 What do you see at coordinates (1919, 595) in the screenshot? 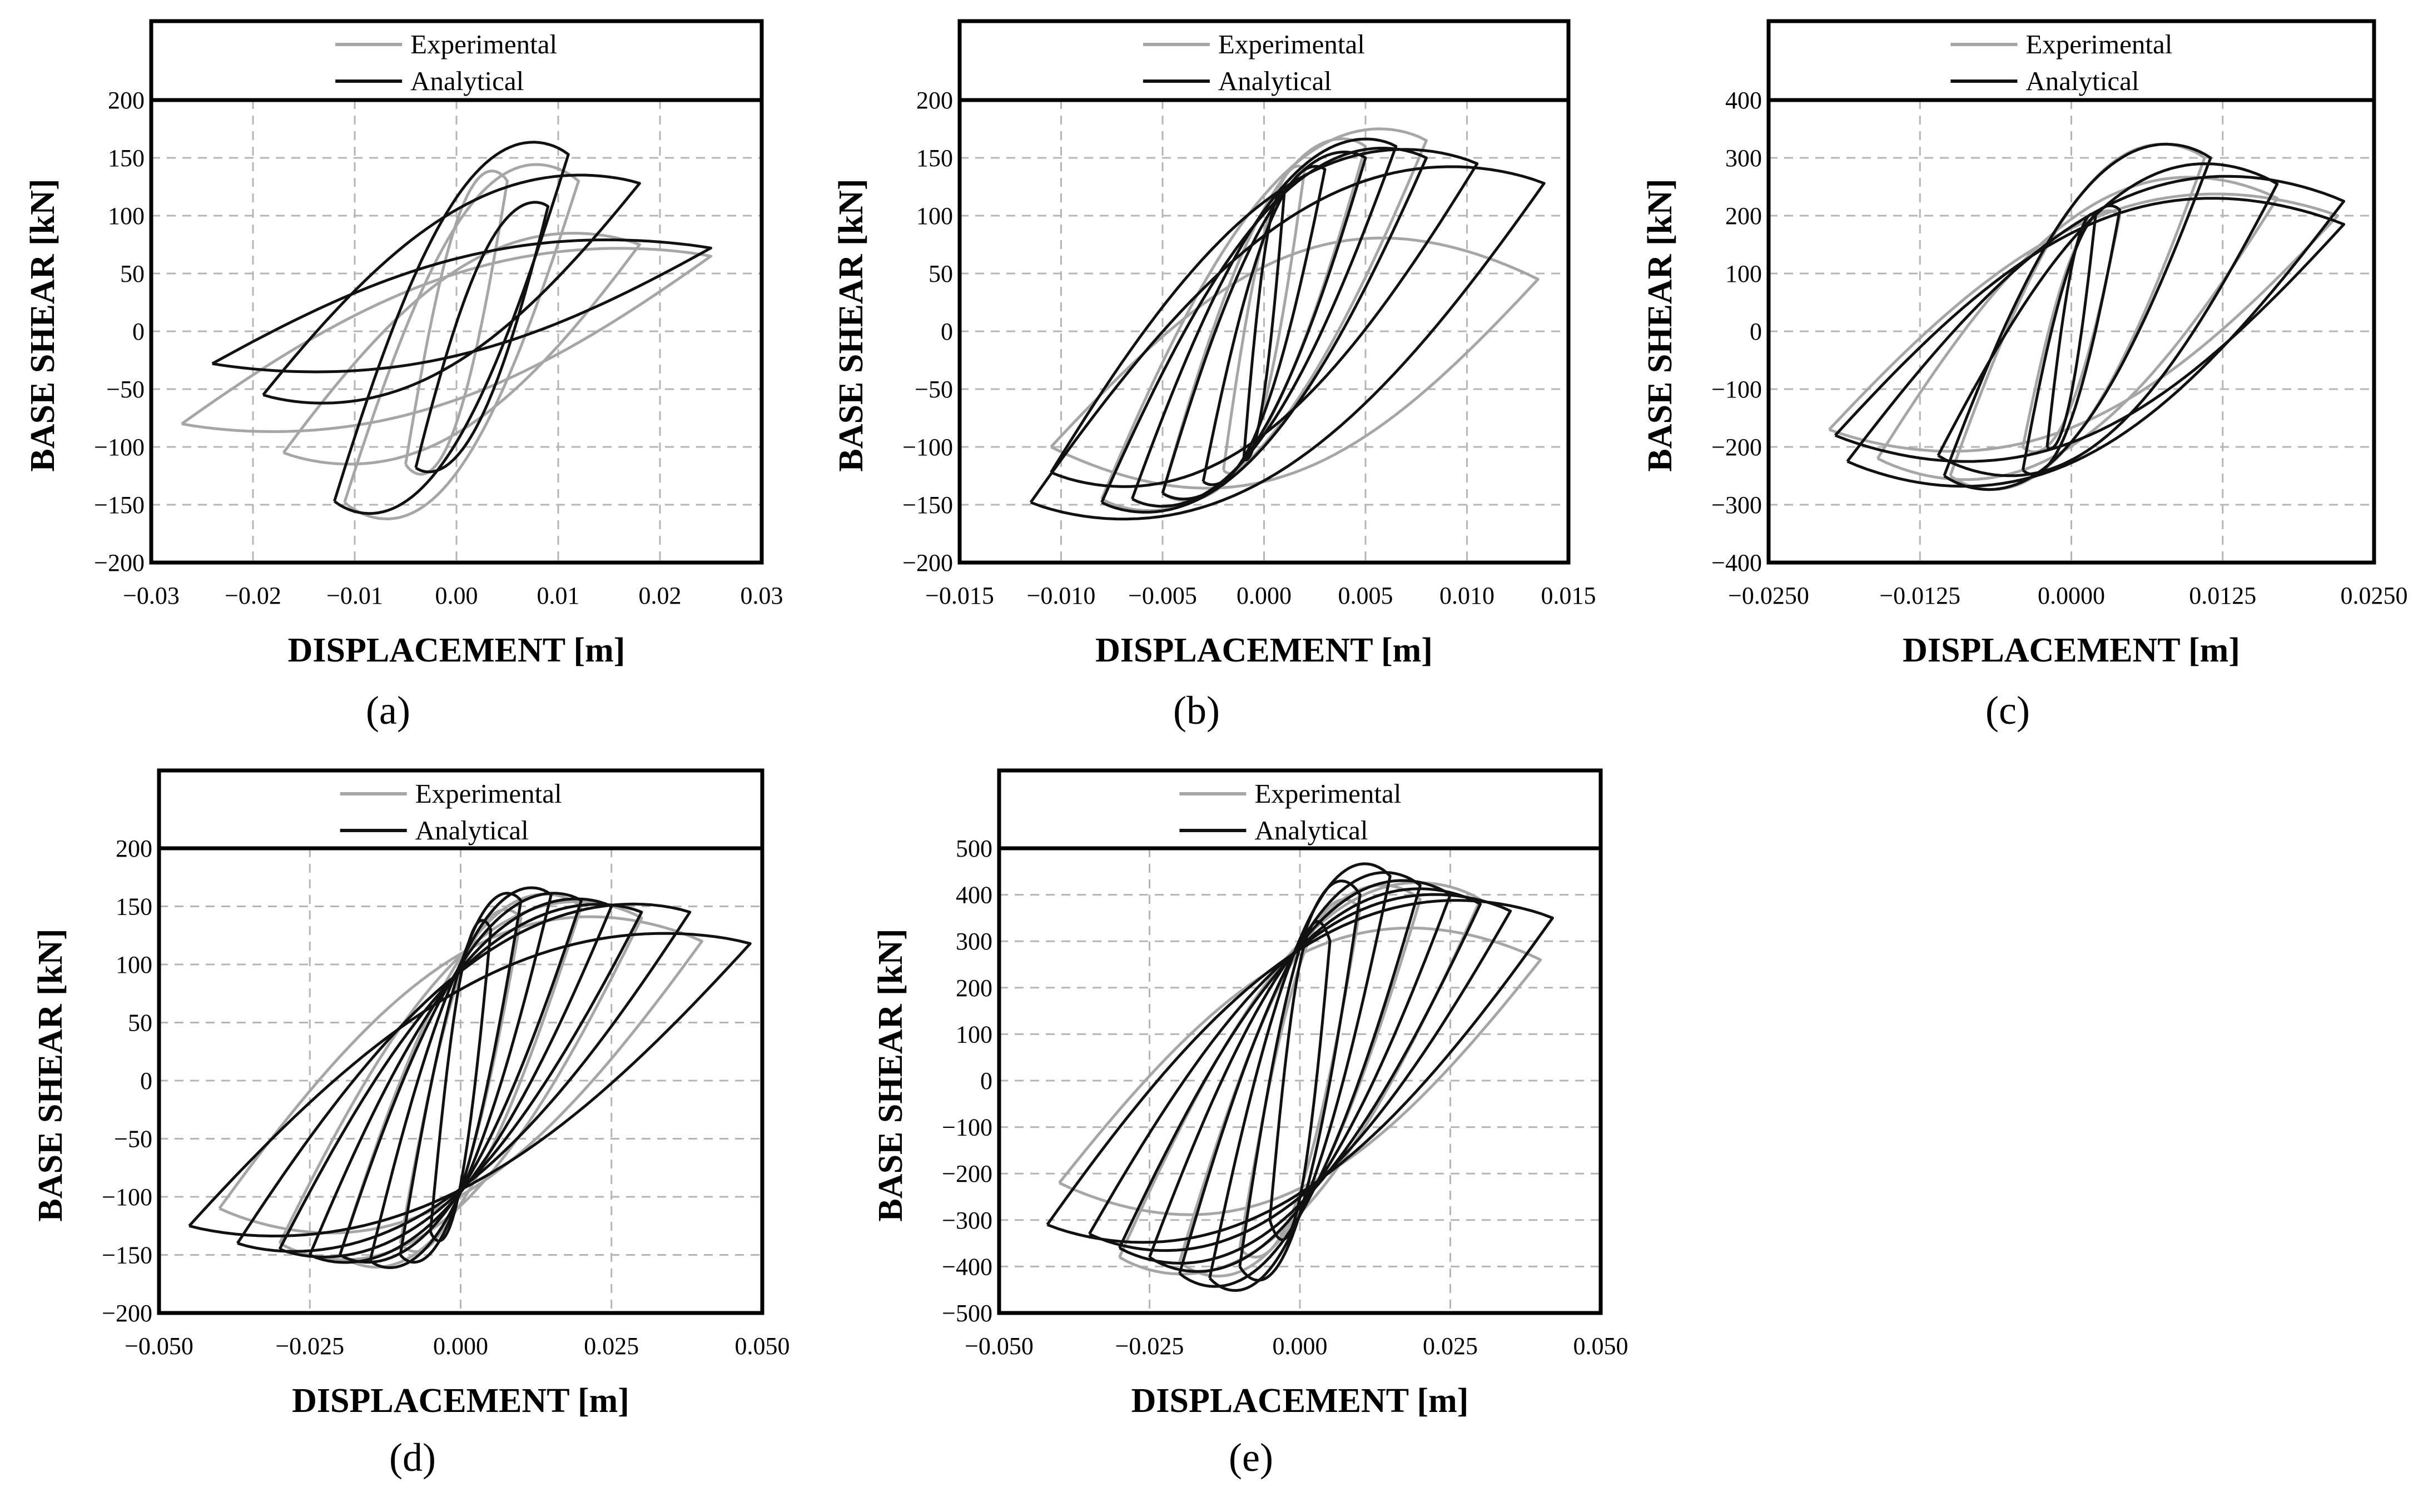
I see `x-tick-label: −0.0125` at bounding box center [1919, 595].